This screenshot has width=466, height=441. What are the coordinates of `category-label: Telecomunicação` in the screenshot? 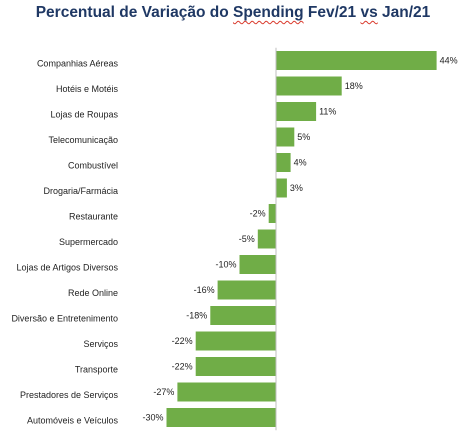 It's located at (83, 140).